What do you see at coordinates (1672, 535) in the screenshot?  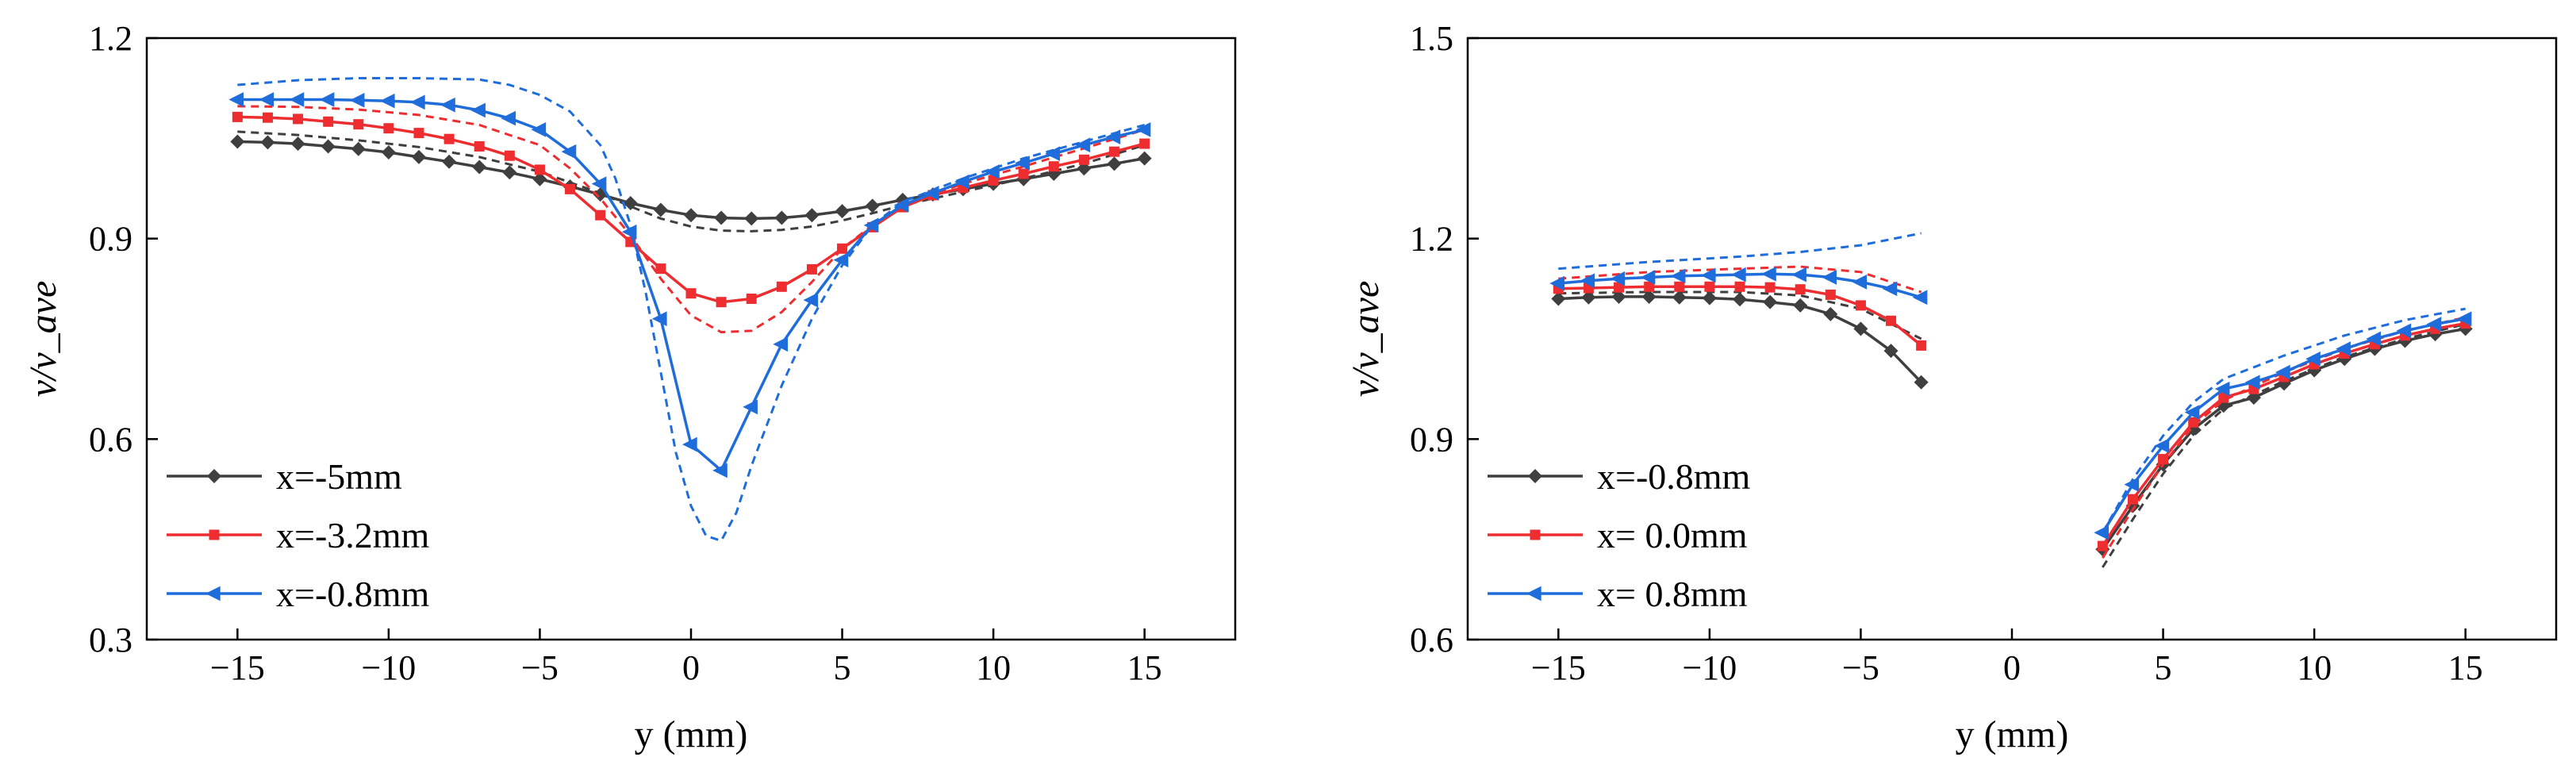 I see `legend-label: x= 0.0mm` at bounding box center [1672, 535].